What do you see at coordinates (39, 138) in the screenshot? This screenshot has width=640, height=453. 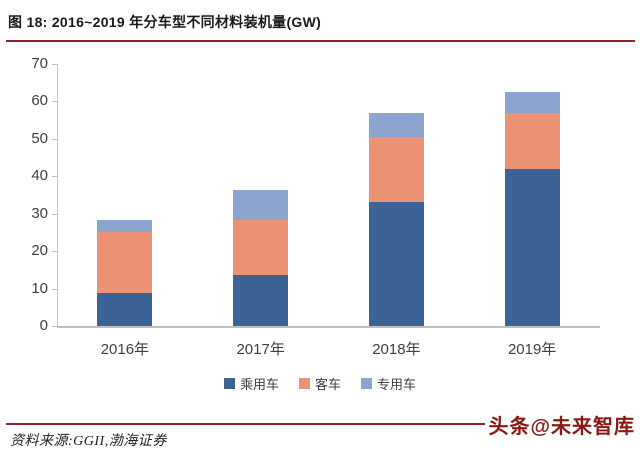 I see `y-tick-label: 50` at bounding box center [39, 138].